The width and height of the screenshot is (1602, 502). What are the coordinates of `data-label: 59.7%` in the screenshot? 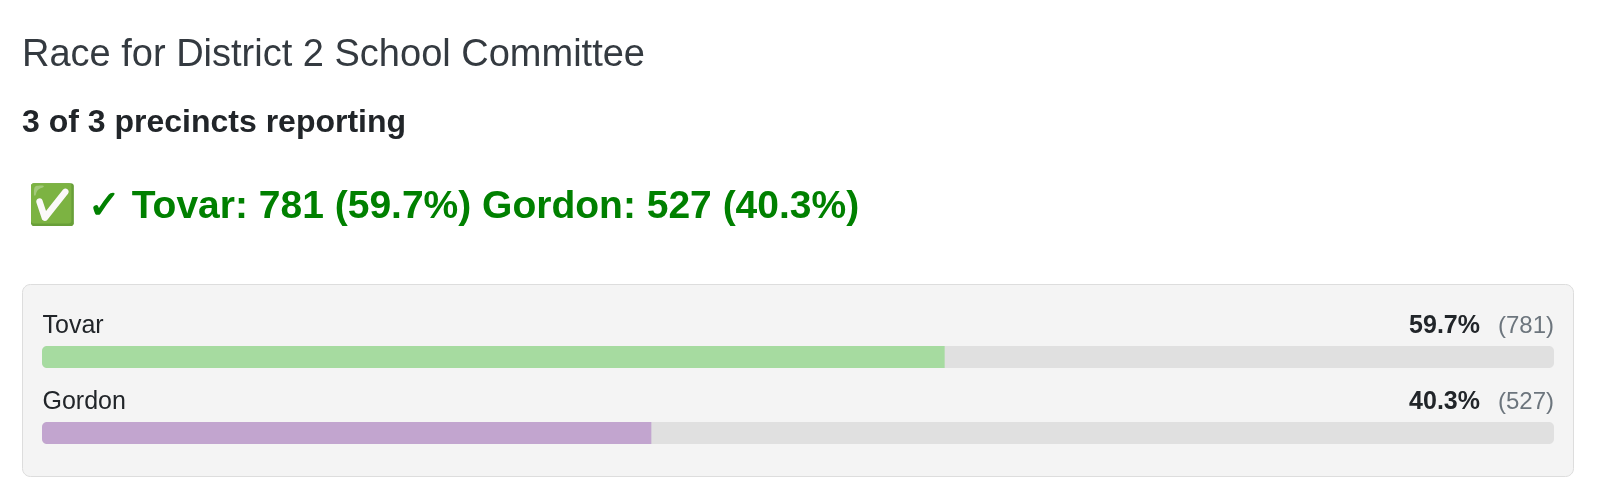 It's located at (1444, 324).